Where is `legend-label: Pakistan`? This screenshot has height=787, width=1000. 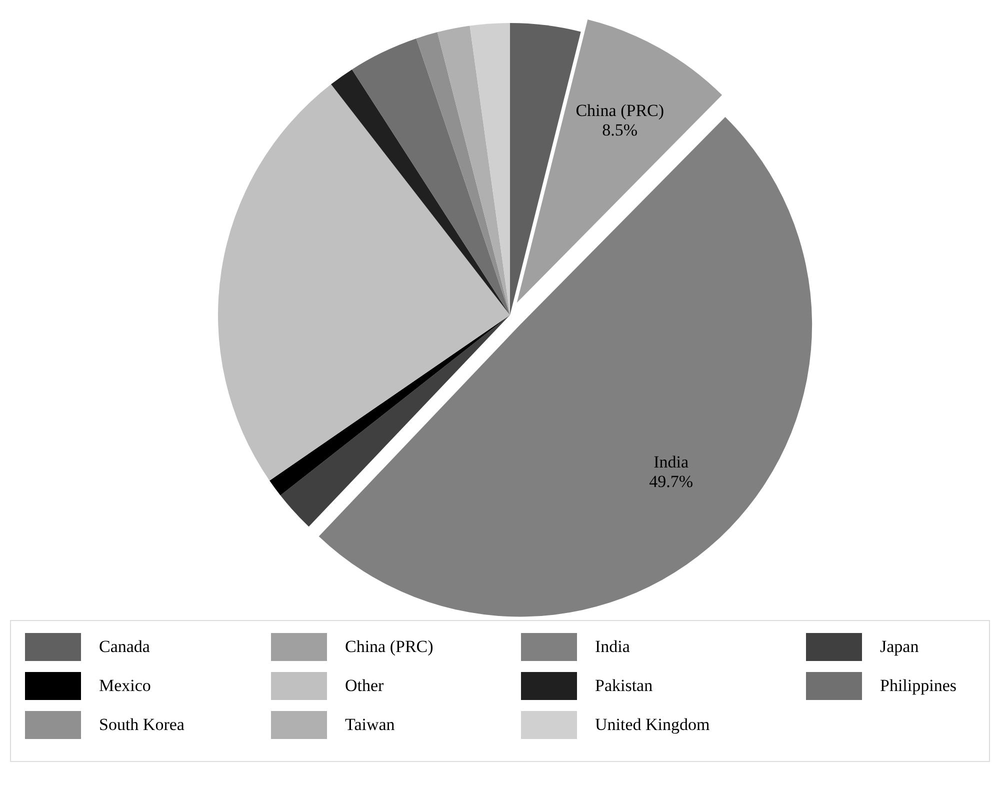
legend-label: Pakistan is located at coordinates (624, 686).